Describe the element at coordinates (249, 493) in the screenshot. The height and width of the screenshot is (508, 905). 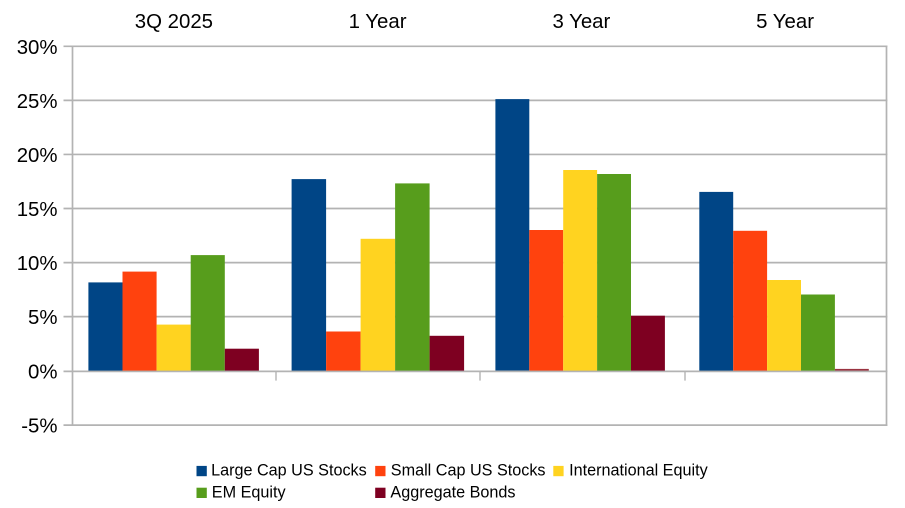
I see `svg-text: EM Equity` at that location.